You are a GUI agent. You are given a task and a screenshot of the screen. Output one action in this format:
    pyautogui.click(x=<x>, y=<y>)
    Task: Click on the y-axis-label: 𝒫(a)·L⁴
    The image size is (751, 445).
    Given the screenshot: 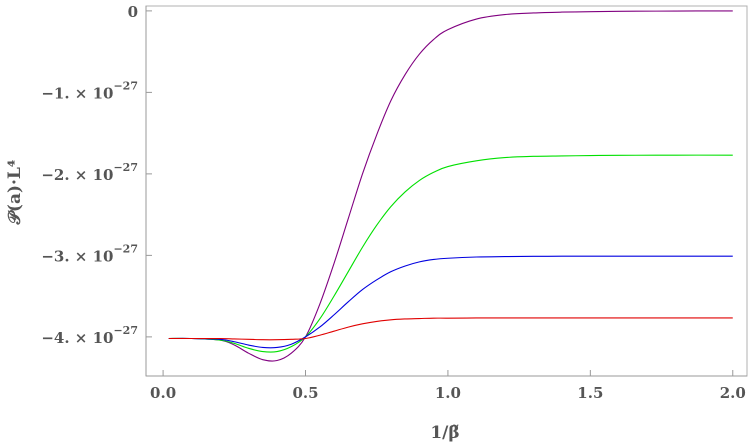 What is the action you would take?
    pyautogui.click(x=15, y=193)
    